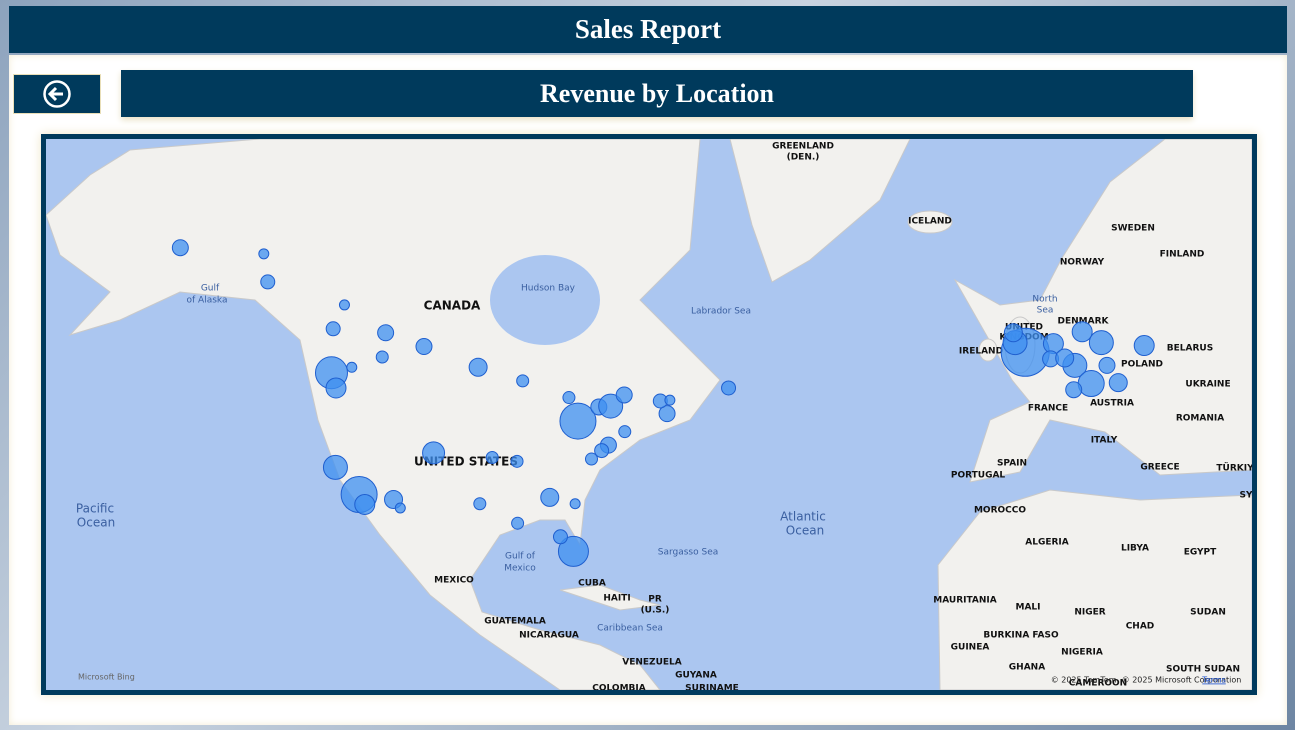 The width and height of the screenshot is (1295, 730). What do you see at coordinates (1142, 365) in the screenshot?
I see `map-label: POLAND` at bounding box center [1142, 365].